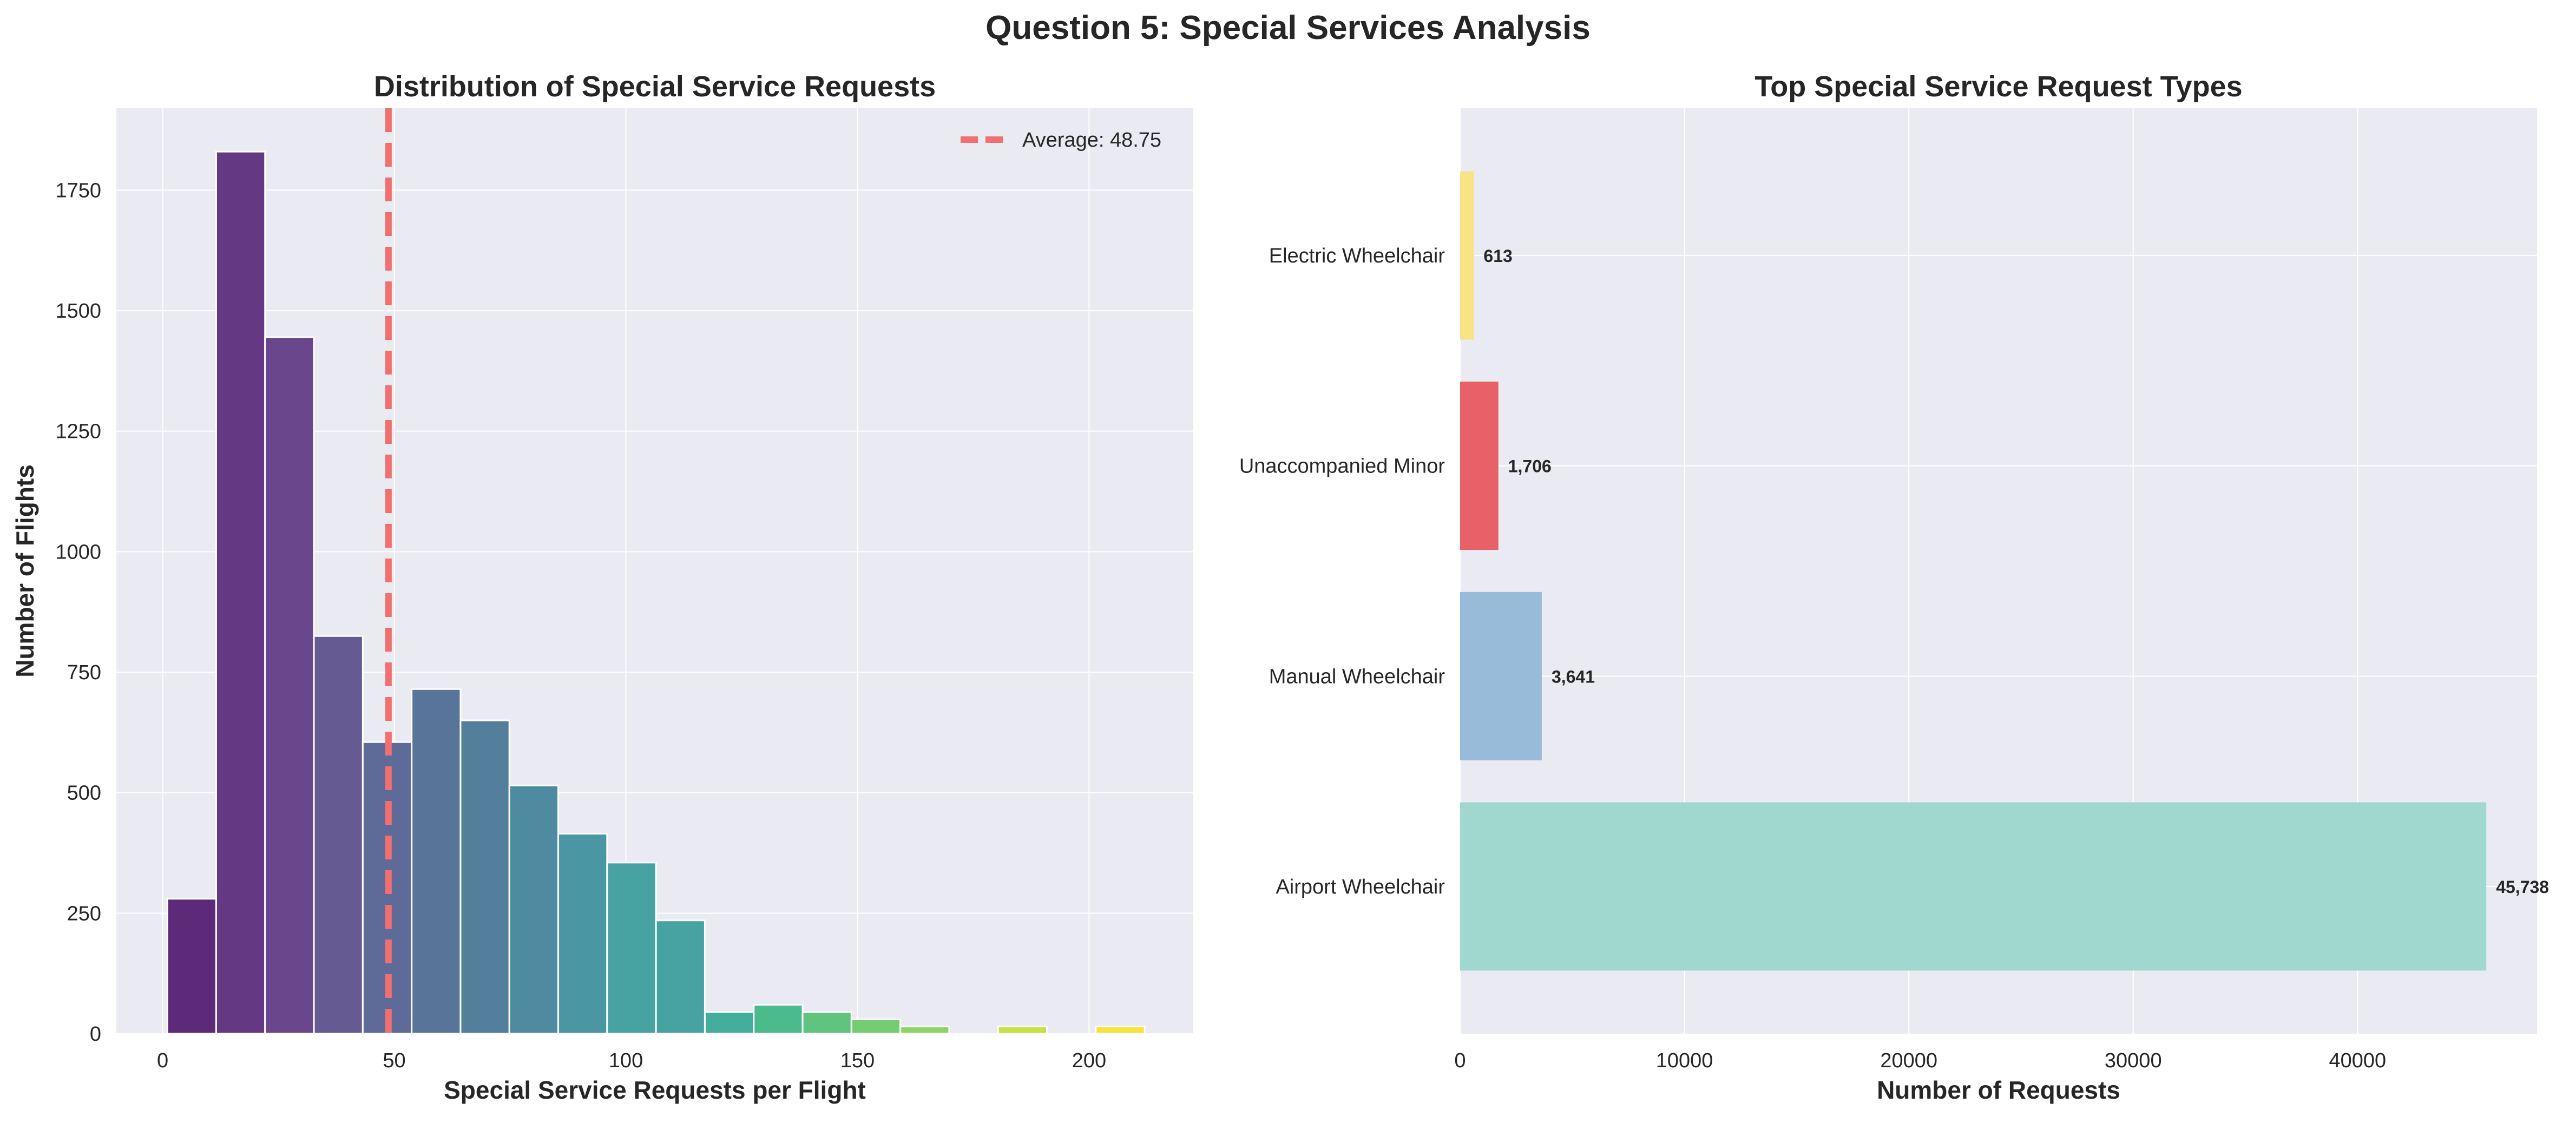 The height and width of the screenshot is (1123, 2576). Describe the element at coordinates (84, 913) in the screenshot. I see `y-tick-label: 250` at that location.